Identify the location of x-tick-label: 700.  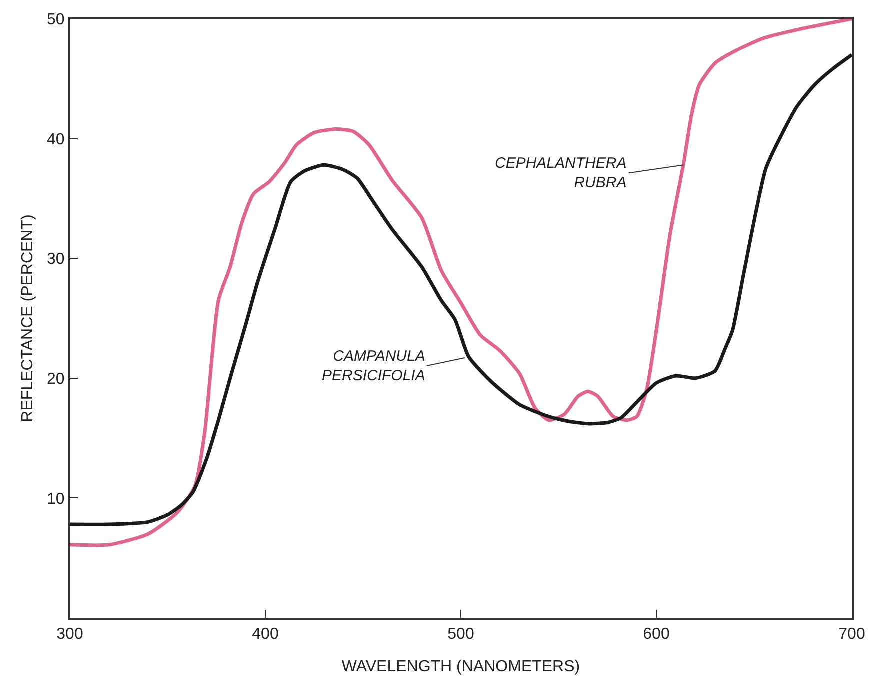
(852, 635).